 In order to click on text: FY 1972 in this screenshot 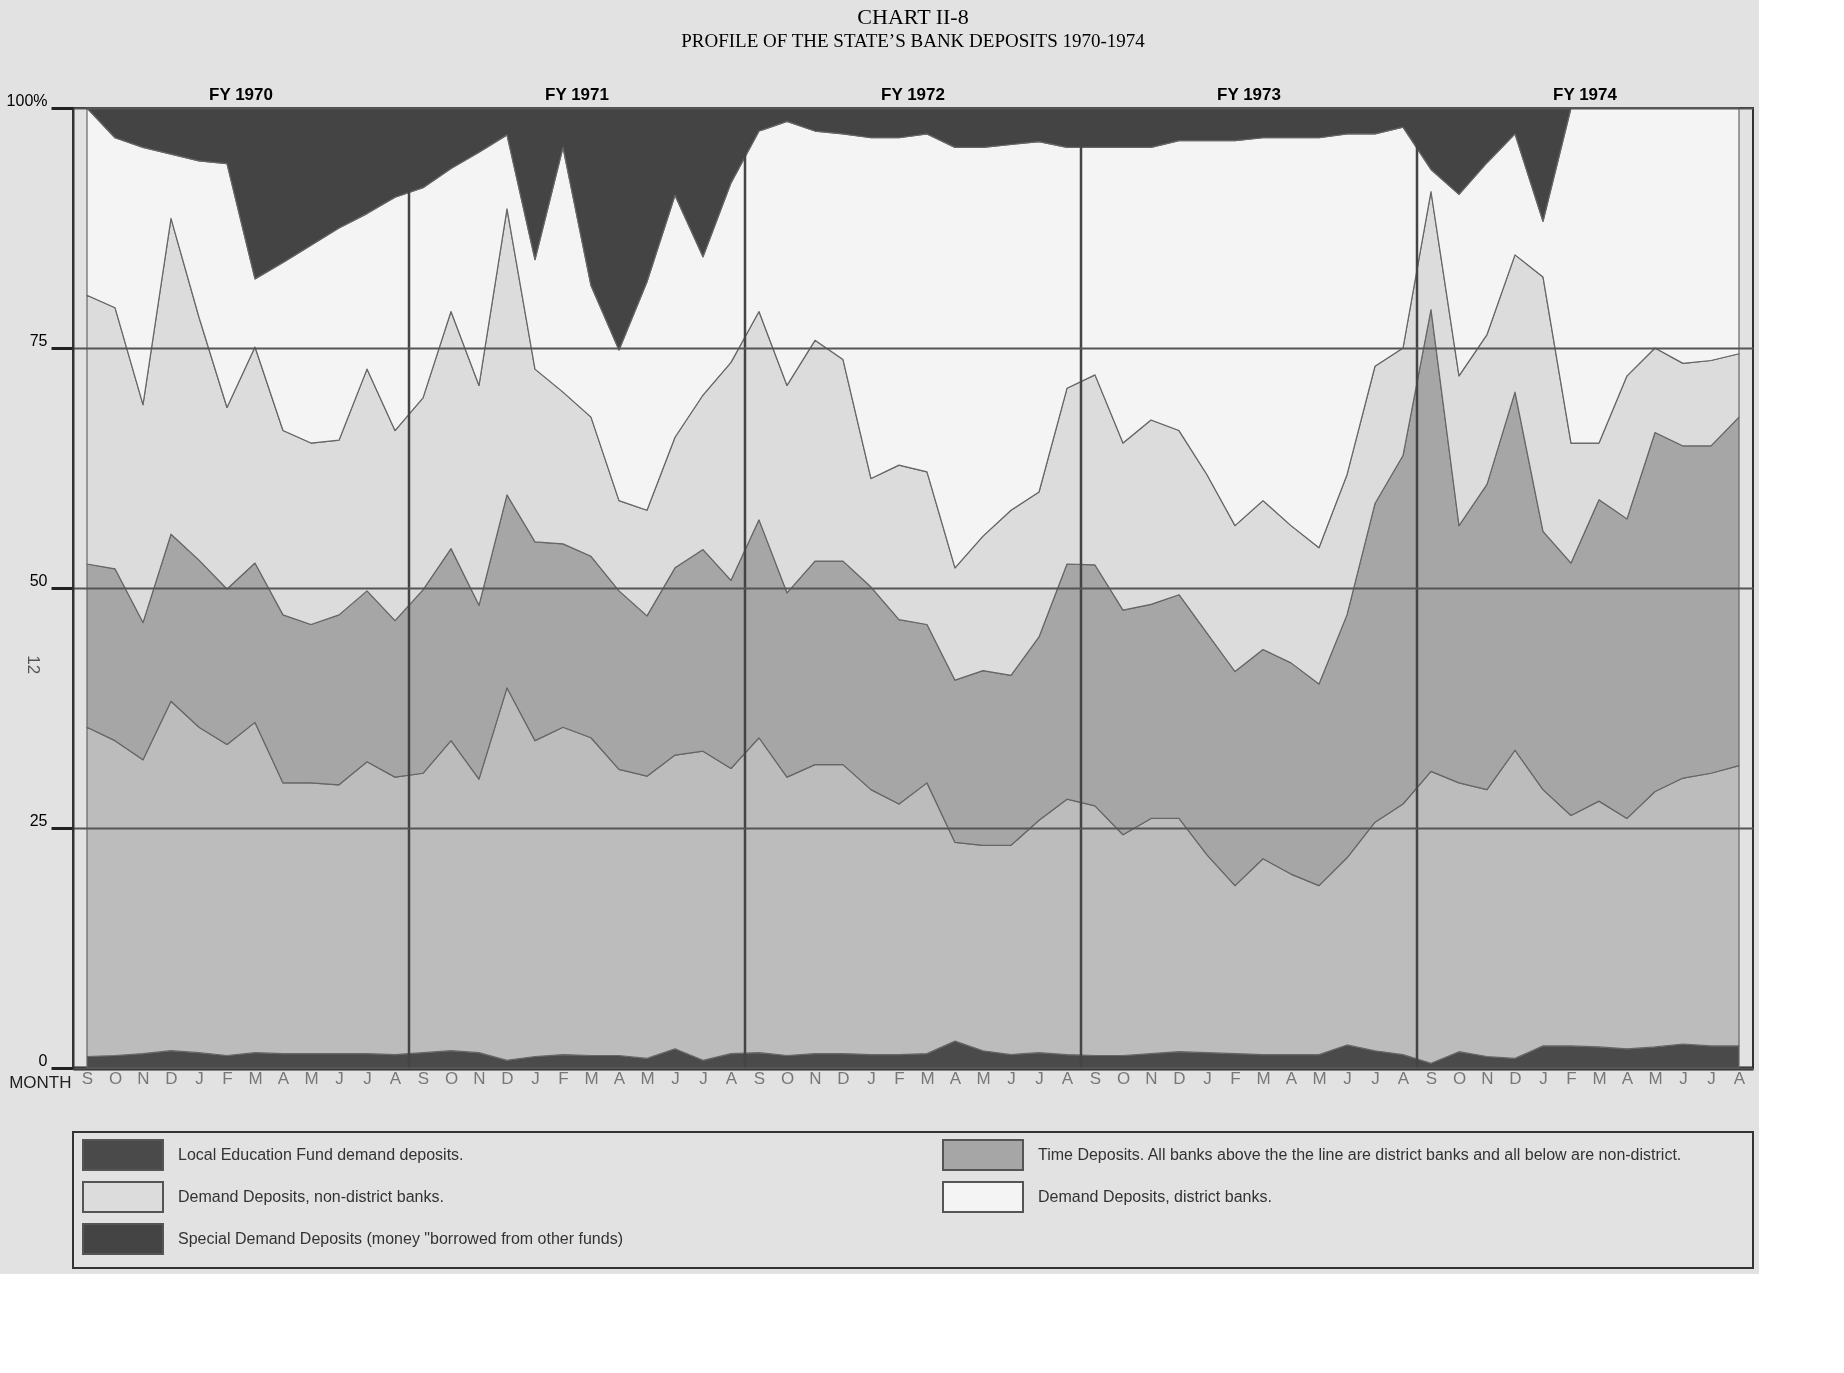, I will do `click(913, 94)`.